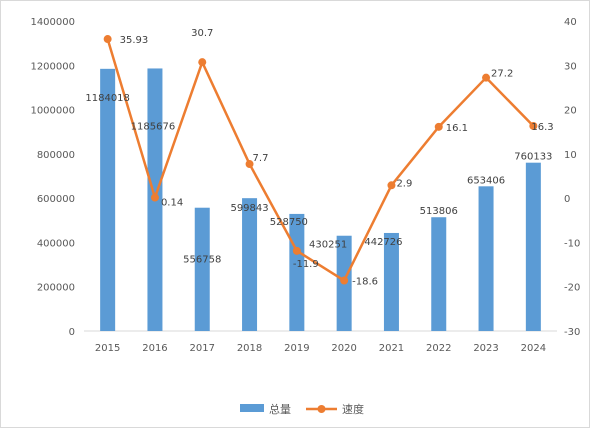  I want to click on right-axis-tick-label: 0, so click(567, 199).